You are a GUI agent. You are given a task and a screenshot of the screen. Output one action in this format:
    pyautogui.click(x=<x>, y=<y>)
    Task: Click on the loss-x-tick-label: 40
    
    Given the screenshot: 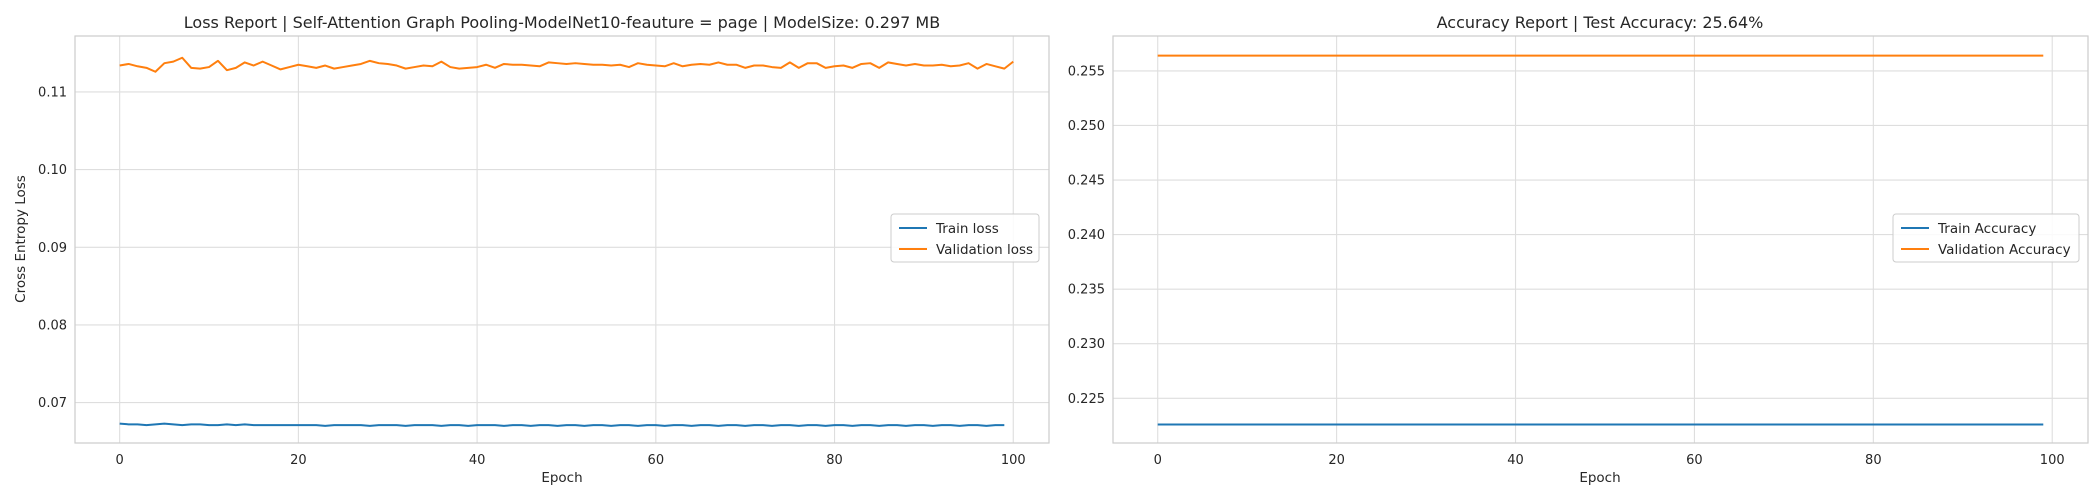 What is the action you would take?
    pyautogui.click(x=477, y=460)
    